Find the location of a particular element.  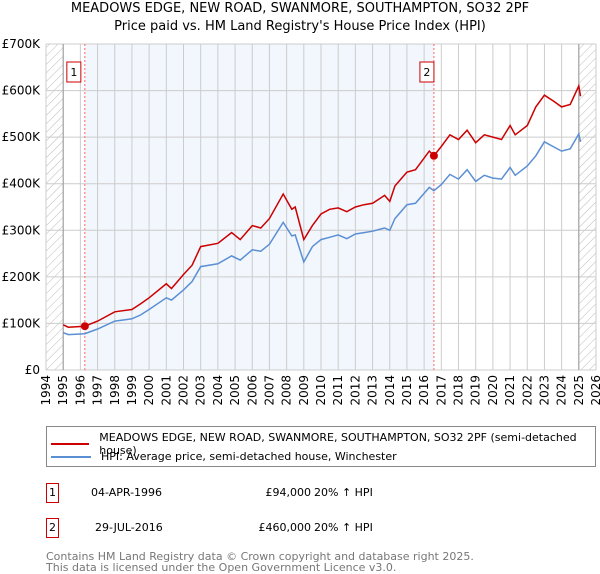

x-tick-label: 2025 is located at coordinates (579, 390).